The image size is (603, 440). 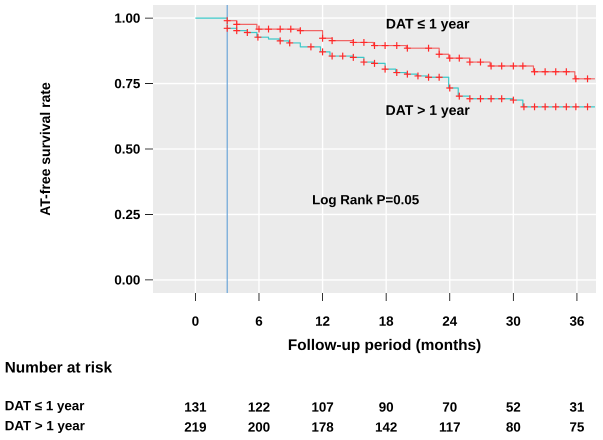 I want to click on y-tick-label: 1.00, so click(x=127, y=18).